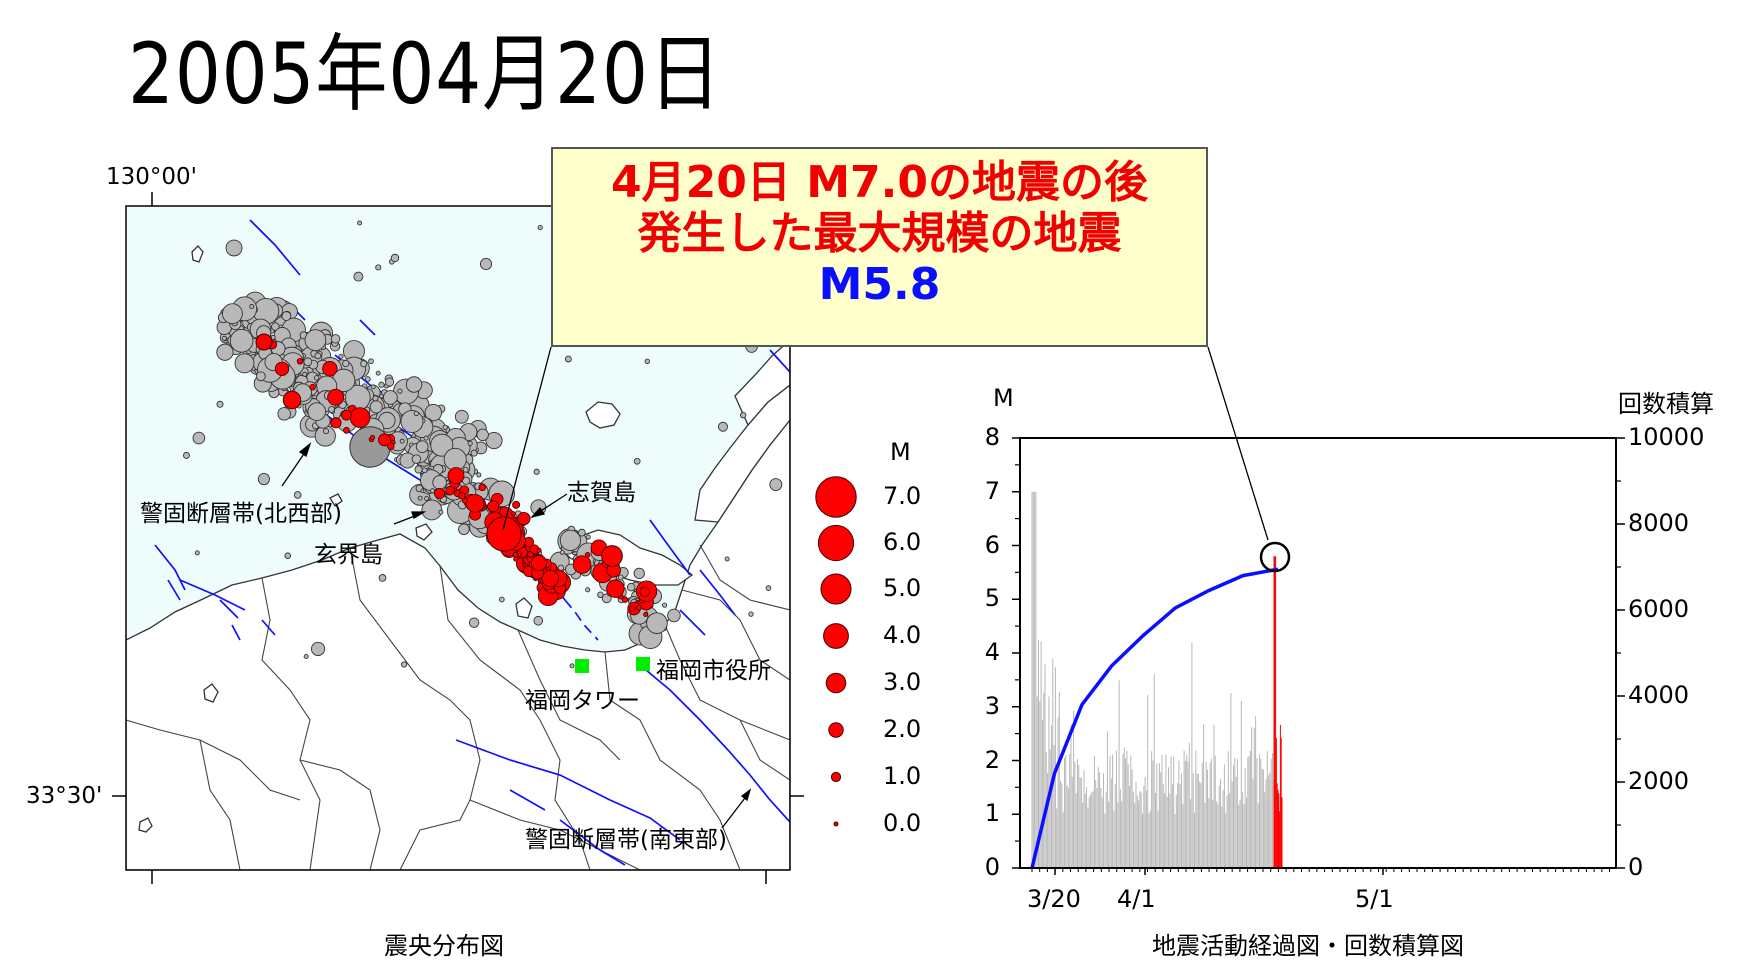  I want to click on y-tick-label: 7, so click(992, 490).